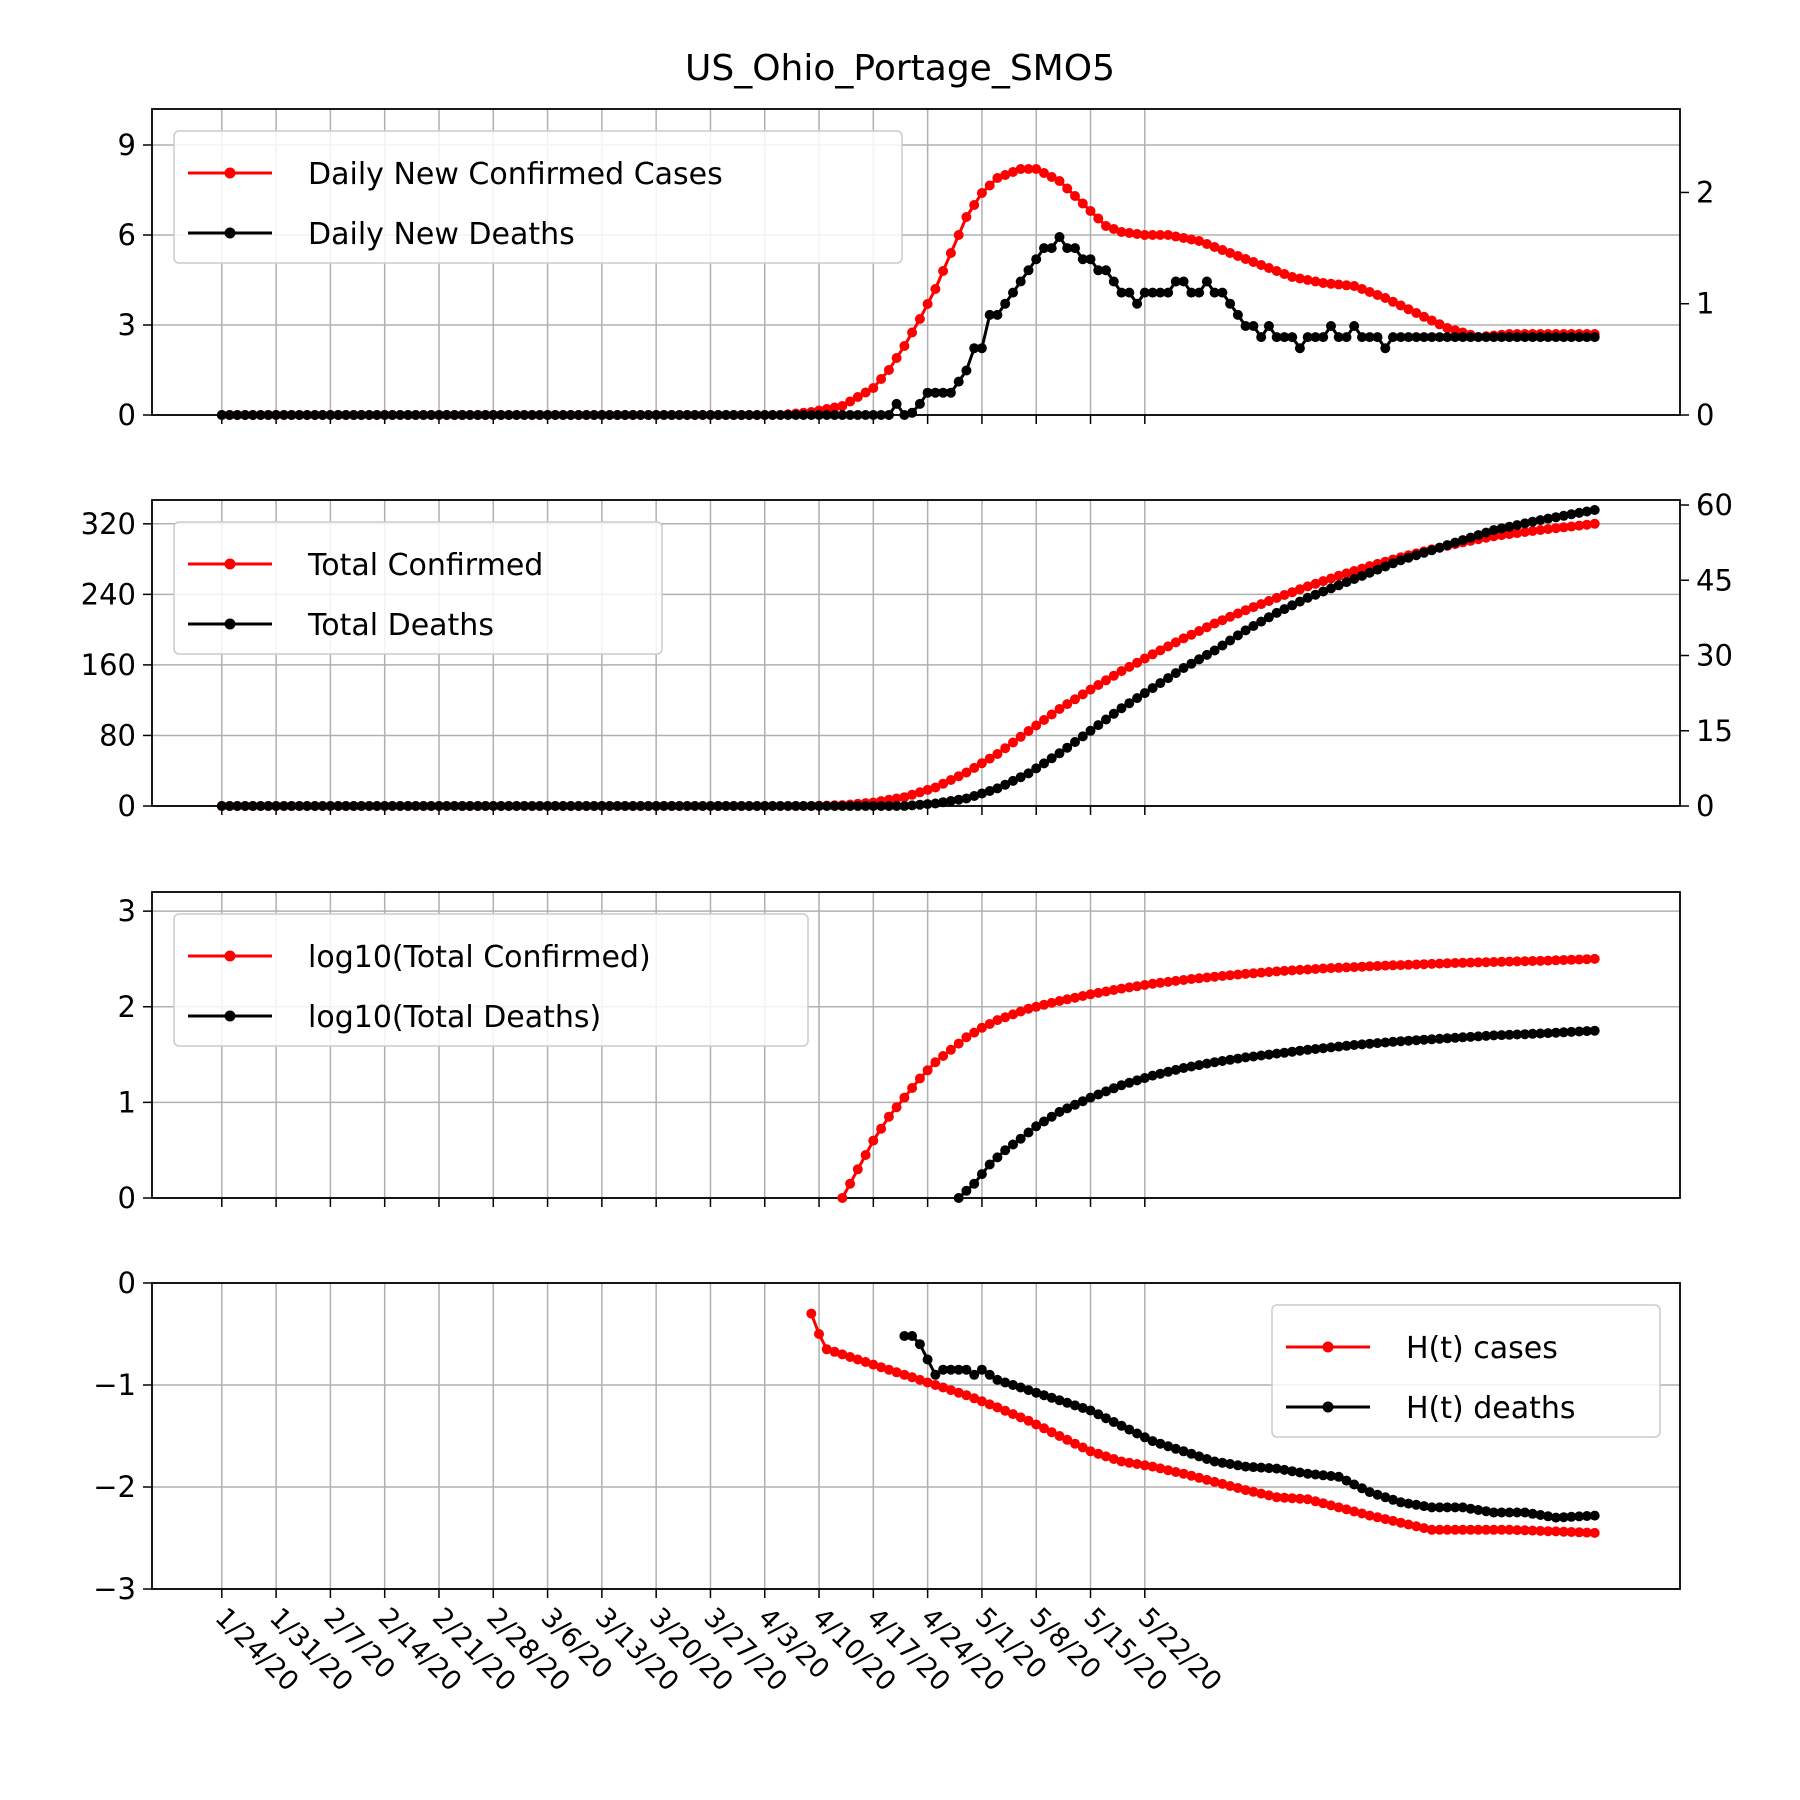  What do you see at coordinates (441, 234) in the screenshot?
I see `legend-label: Daily New Deaths` at bounding box center [441, 234].